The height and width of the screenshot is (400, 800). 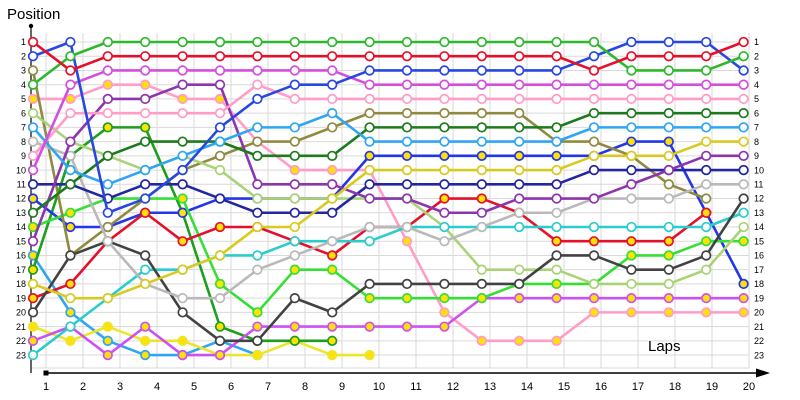 What do you see at coordinates (23, 71) in the screenshot?
I see `y-tick-label-left: 3` at bounding box center [23, 71].